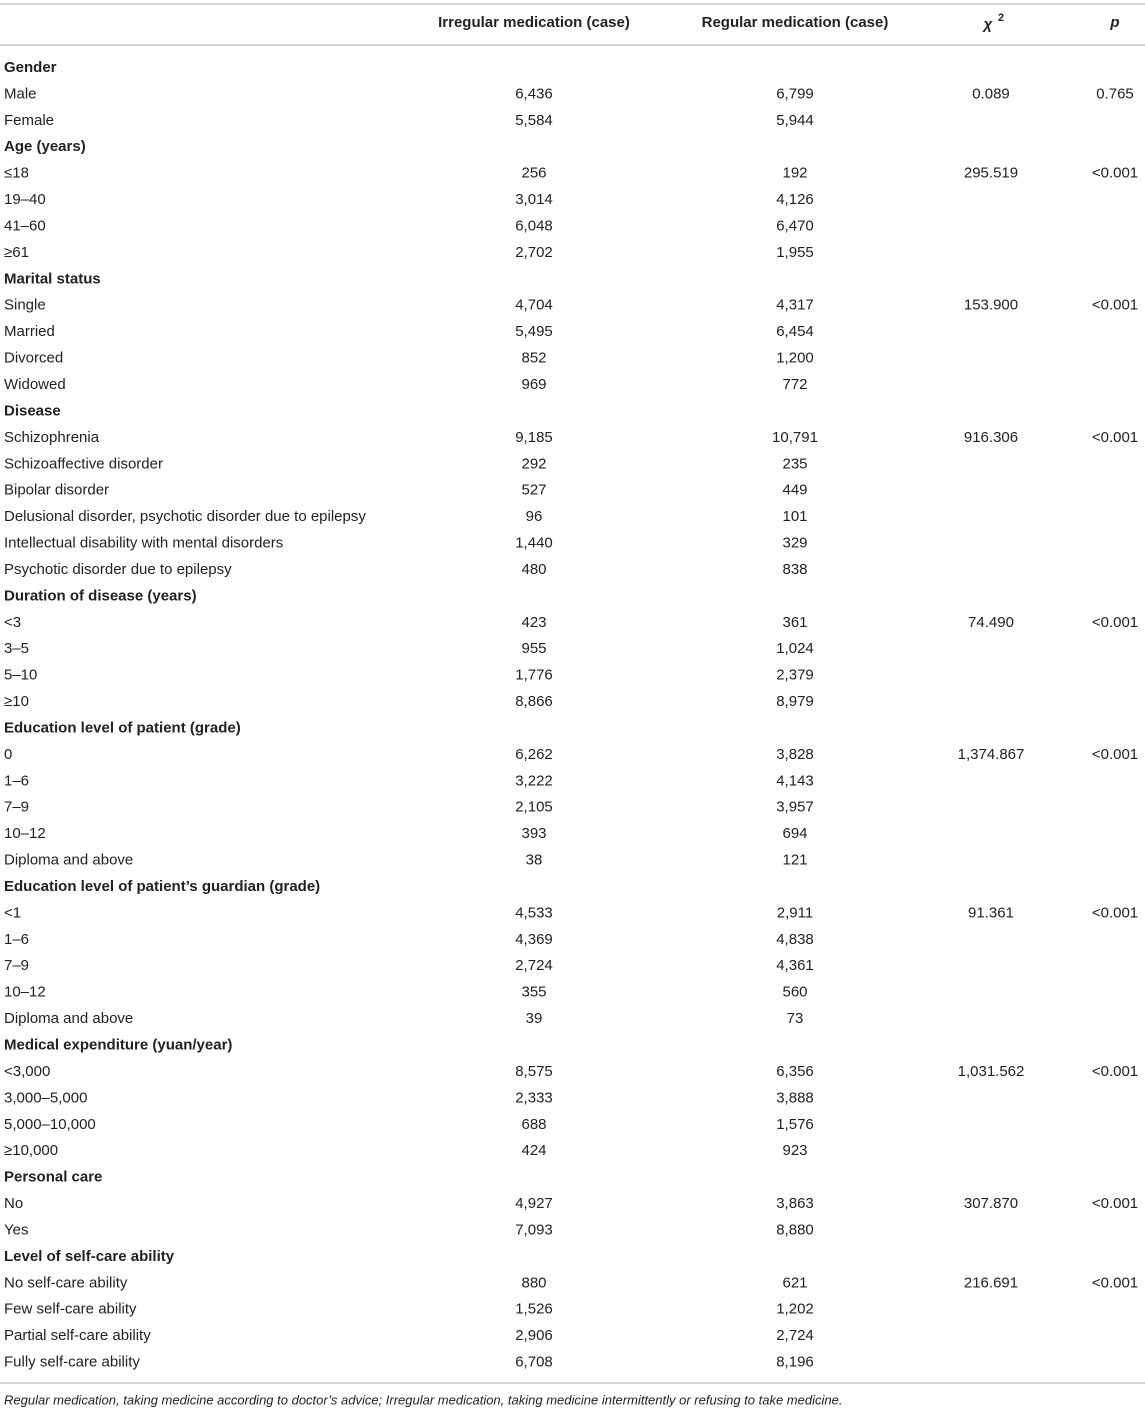  I want to click on chi-square: 1,374.867, so click(991, 754).